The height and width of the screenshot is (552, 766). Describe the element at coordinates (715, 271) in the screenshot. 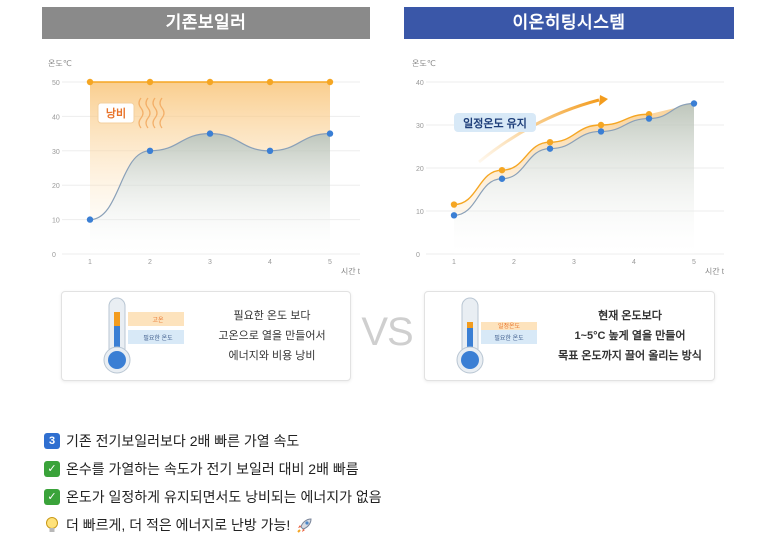

I see `right-x-axis-label: 시간 t` at that location.